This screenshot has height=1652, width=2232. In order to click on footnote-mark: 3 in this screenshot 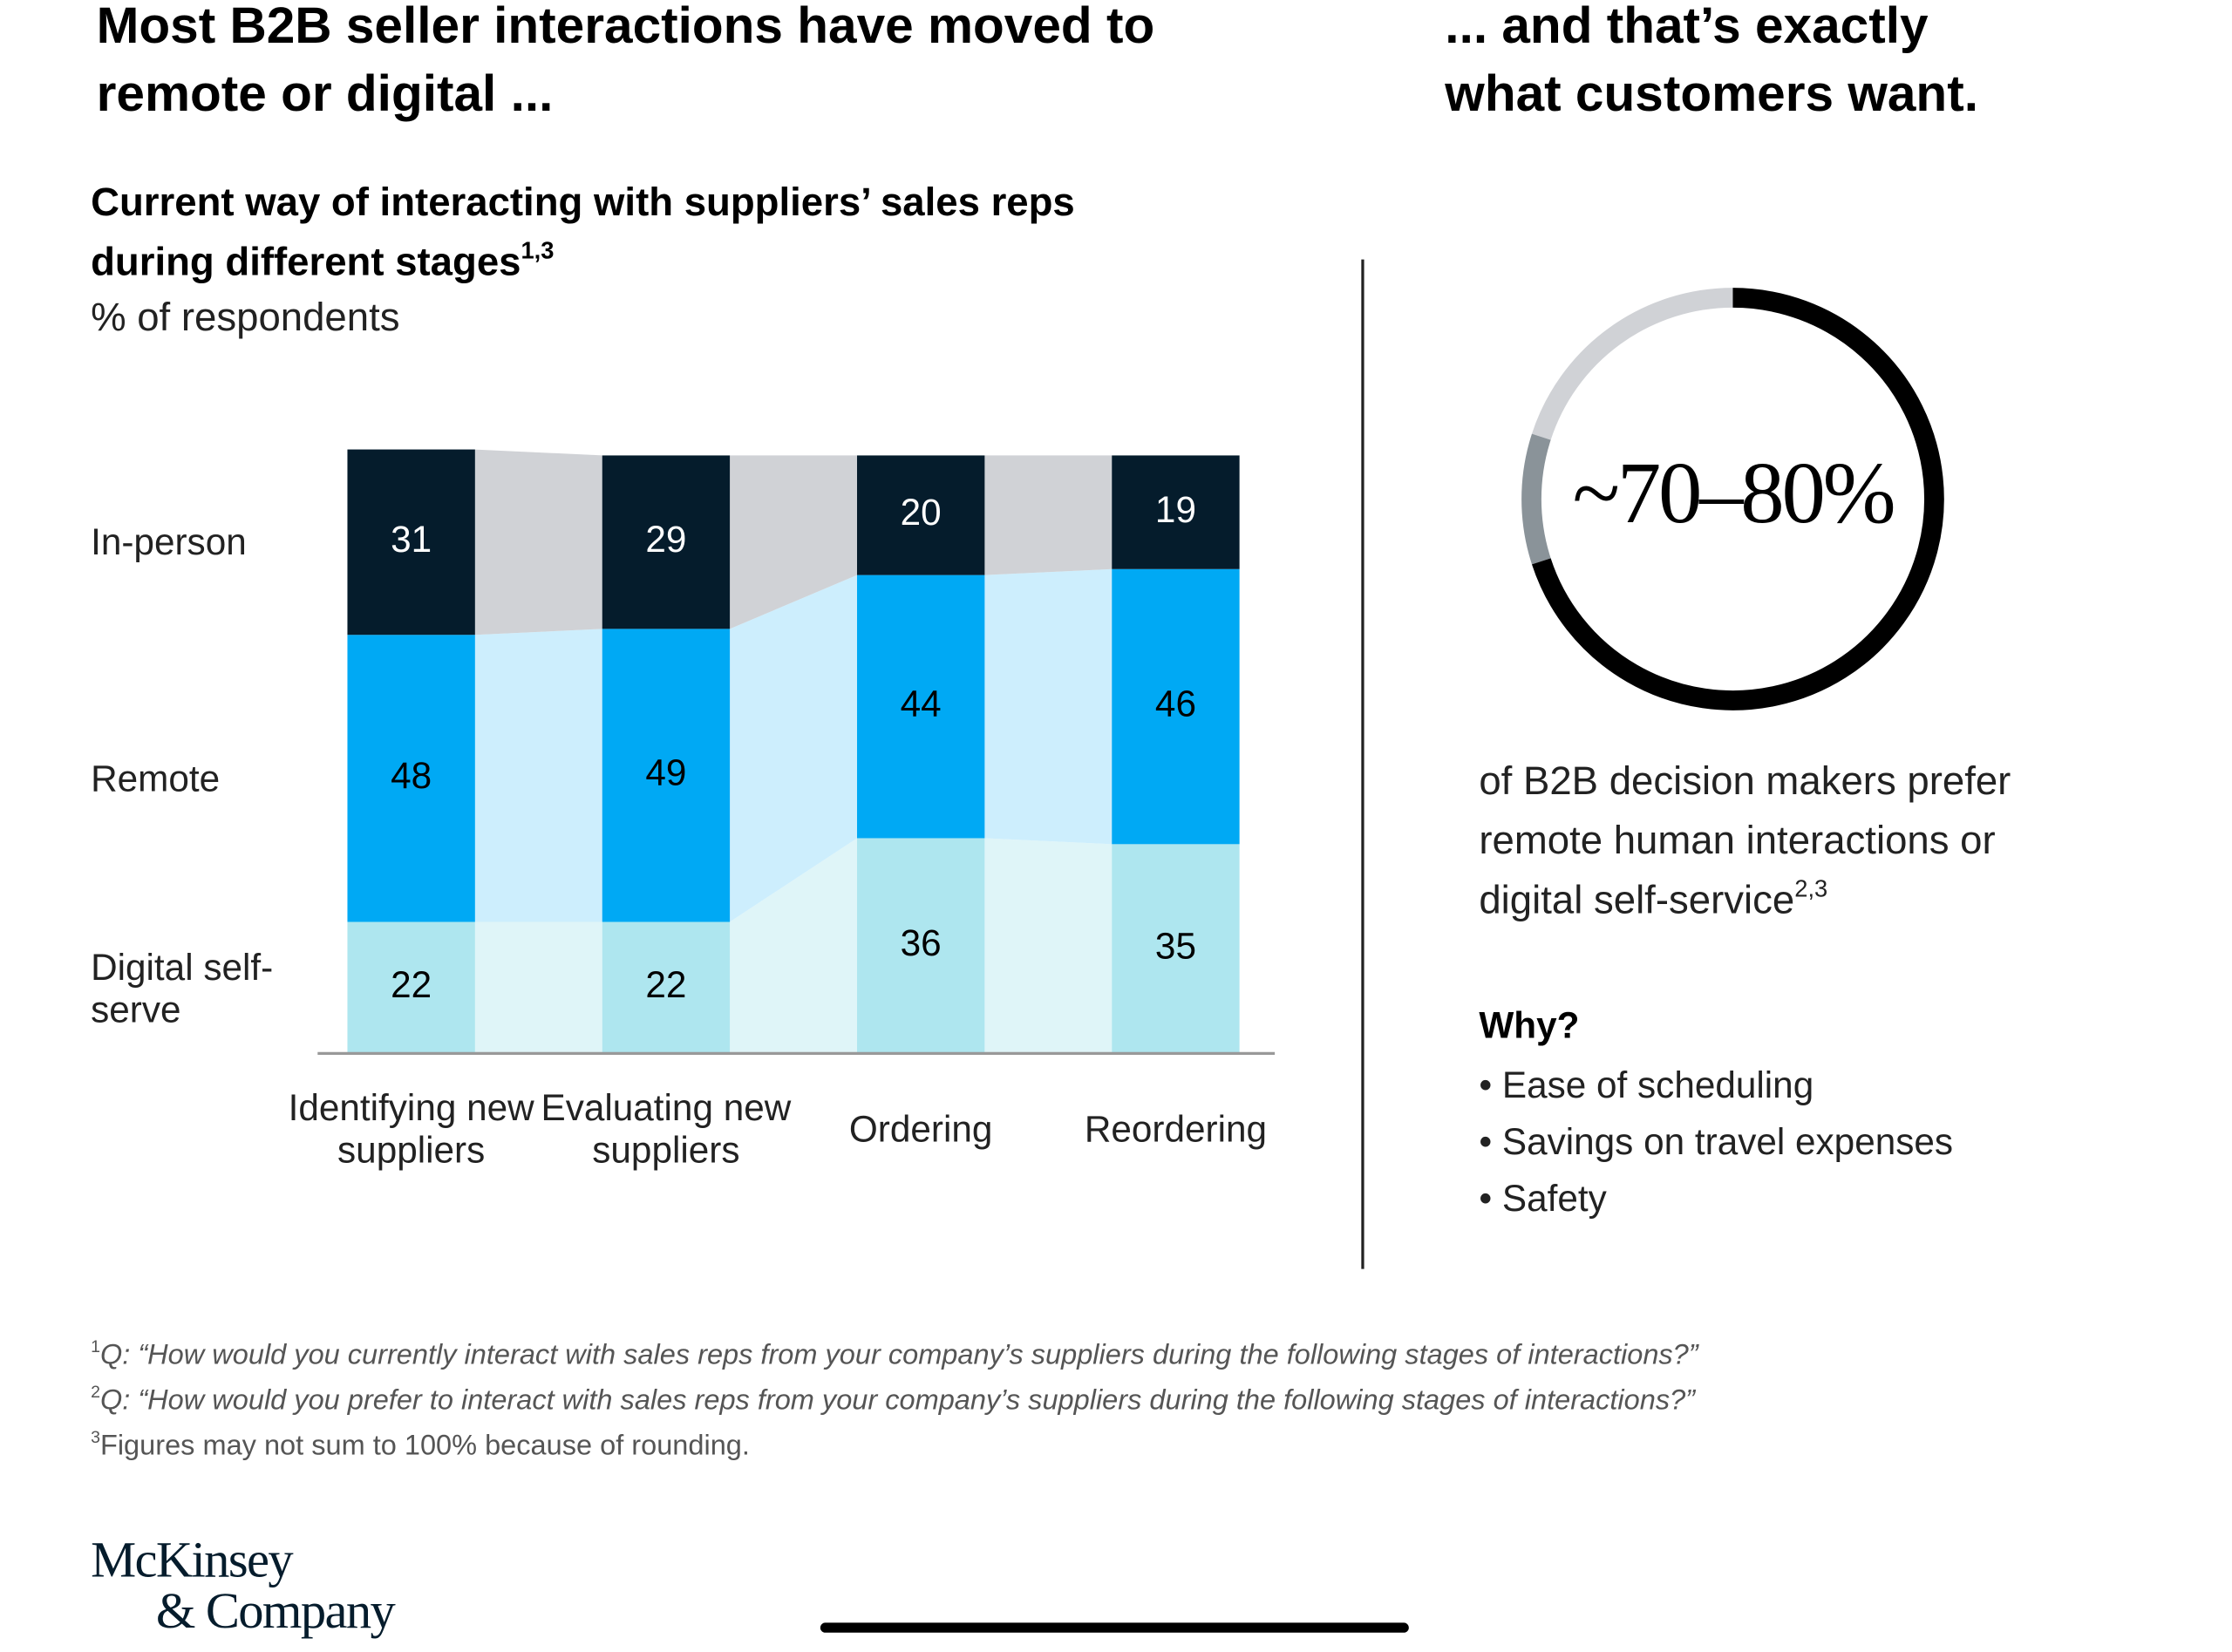, I will do `click(95, 1437)`.